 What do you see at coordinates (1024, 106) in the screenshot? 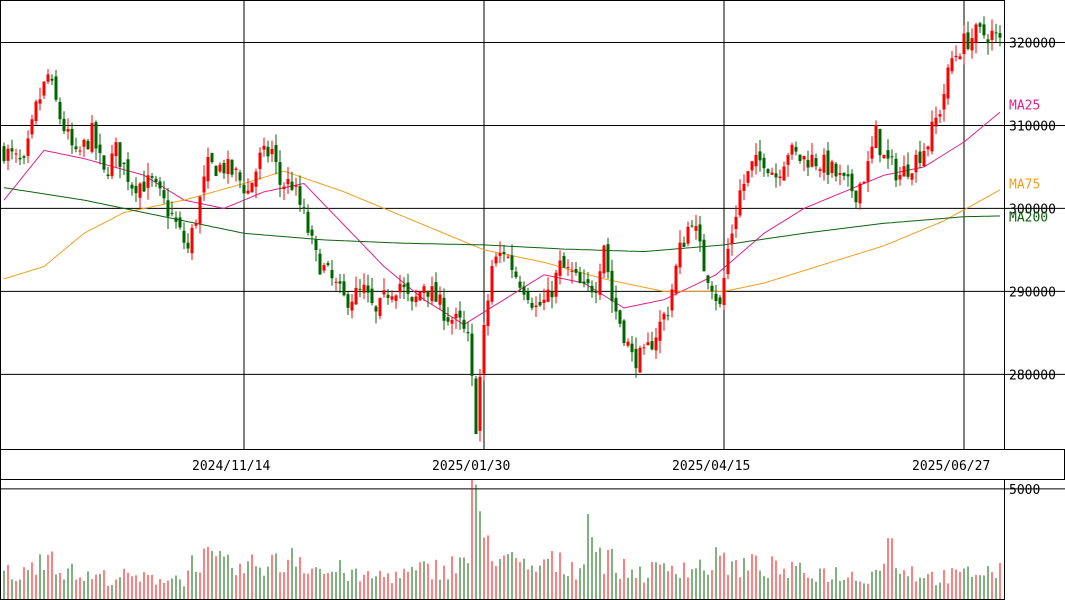
I see `ma-label-ma25: MA25` at bounding box center [1024, 106].